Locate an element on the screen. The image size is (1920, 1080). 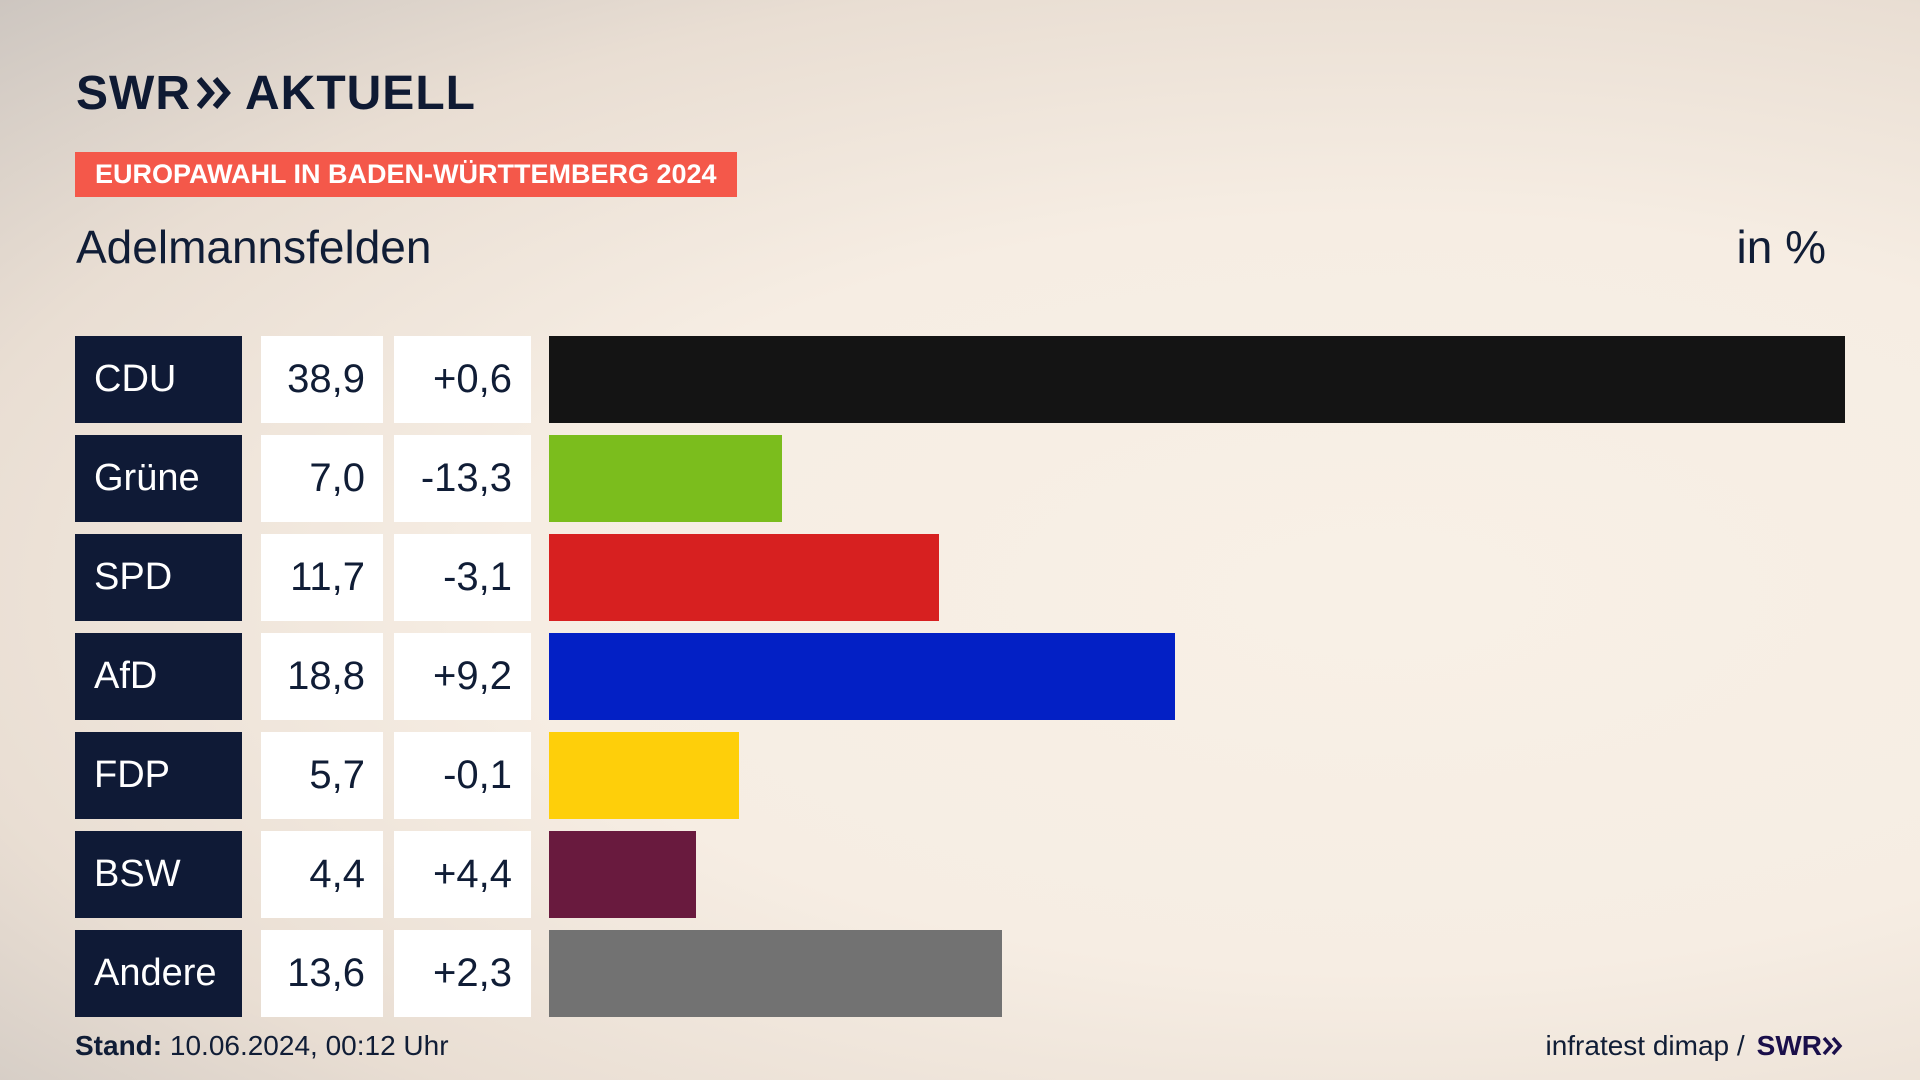
stand-value: 10.06.2024, 00:12 Uhr is located at coordinates (309, 1045).